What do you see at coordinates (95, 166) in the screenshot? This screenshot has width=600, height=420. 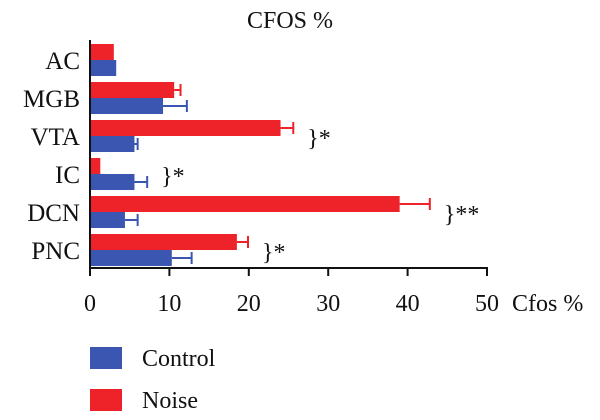 I see `bar-ic-noise` at bounding box center [95, 166].